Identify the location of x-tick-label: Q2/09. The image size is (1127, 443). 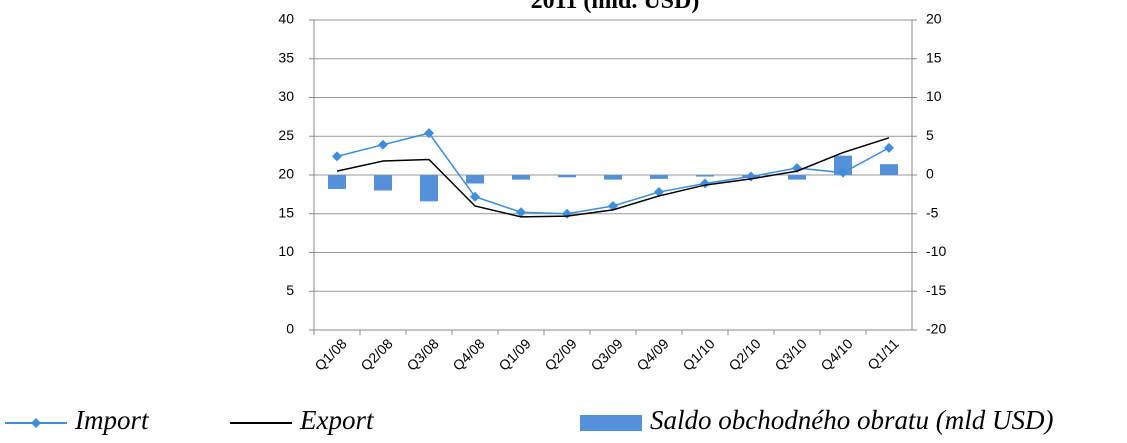
(560, 354).